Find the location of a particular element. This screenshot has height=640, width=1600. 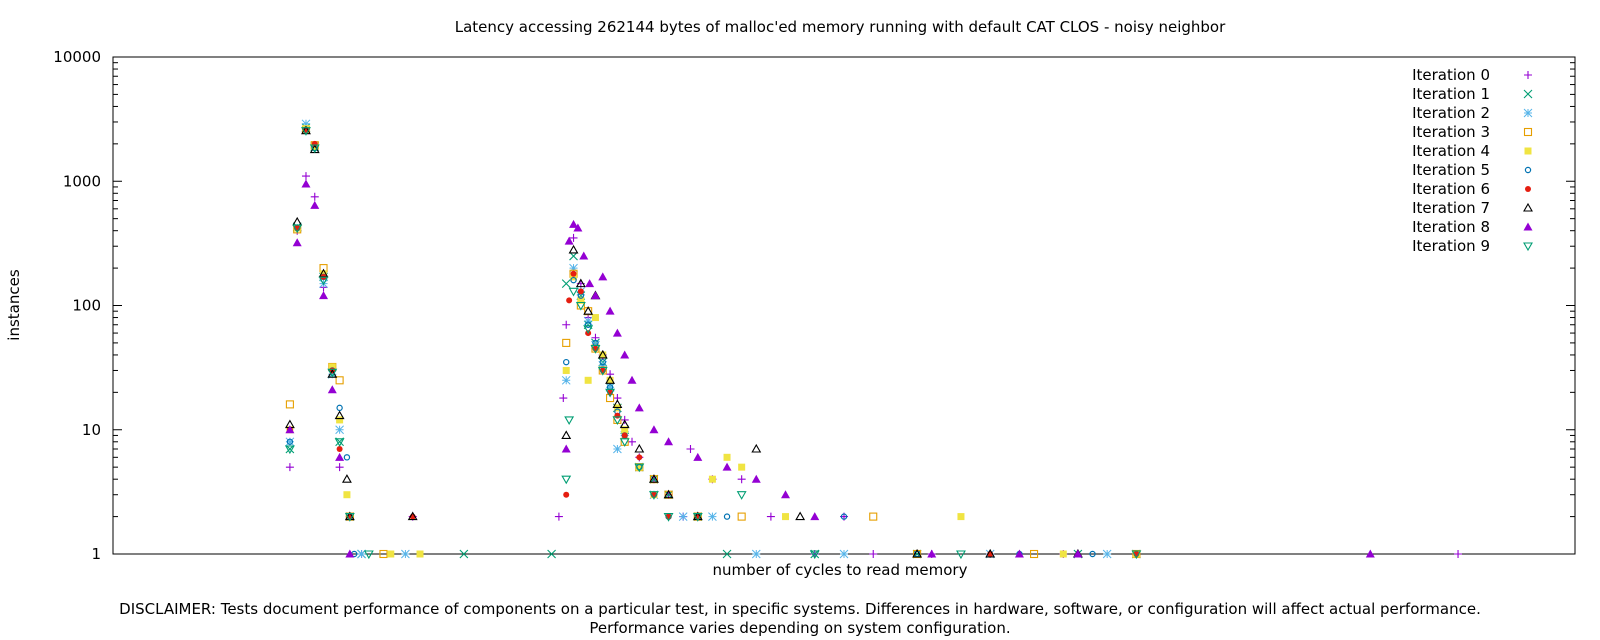

y-tick-label: 1 is located at coordinates (96, 554).